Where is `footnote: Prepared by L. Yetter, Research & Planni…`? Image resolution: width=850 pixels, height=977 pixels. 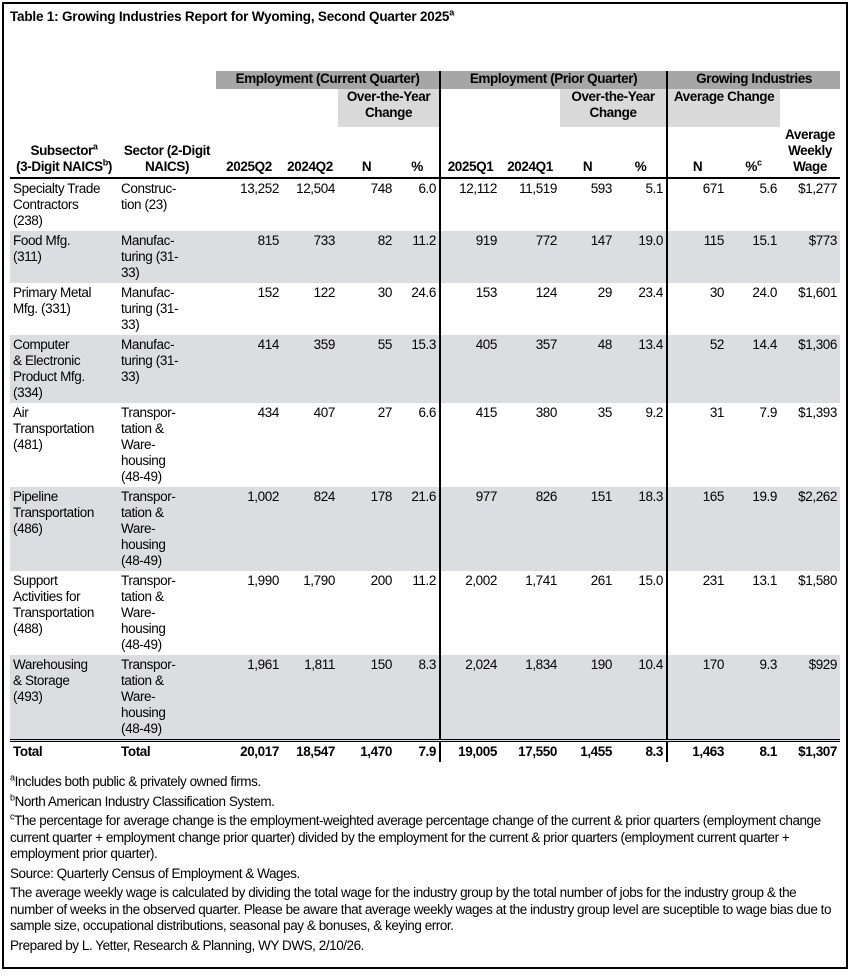 footnote: Prepared by L. Yetter, Research & Planni… is located at coordinates (187, 945).